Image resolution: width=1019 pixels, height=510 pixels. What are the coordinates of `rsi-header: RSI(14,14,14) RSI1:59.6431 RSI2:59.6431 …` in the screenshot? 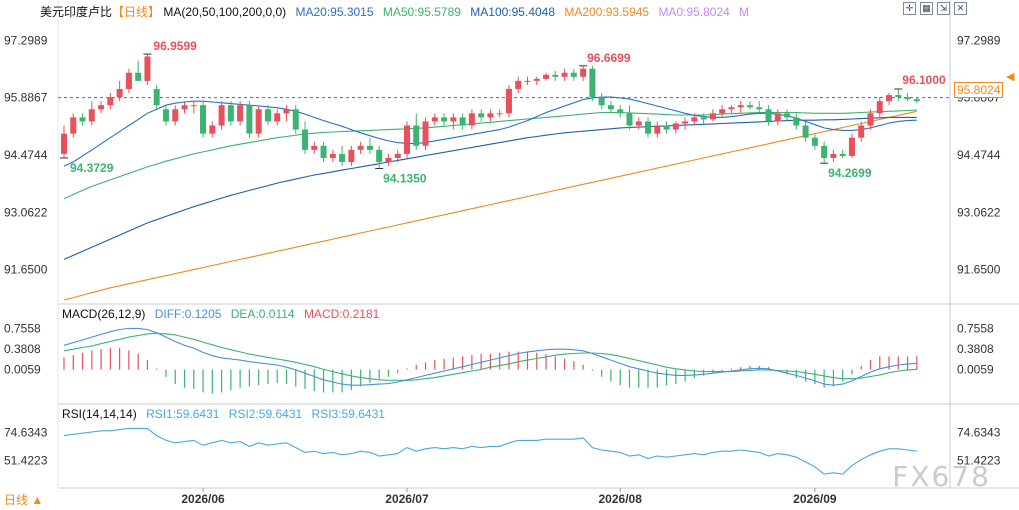 It's located at (226, 414).